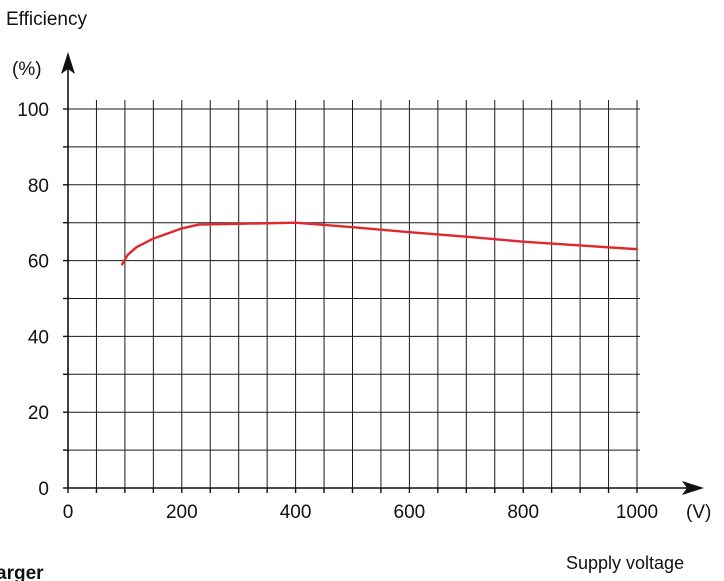 This screenshot has height=581, width=724. What do you see at coordinates (523, 512) in the screenshot?
I see `x-tick-label: 800` at bounding box center [523, 512].